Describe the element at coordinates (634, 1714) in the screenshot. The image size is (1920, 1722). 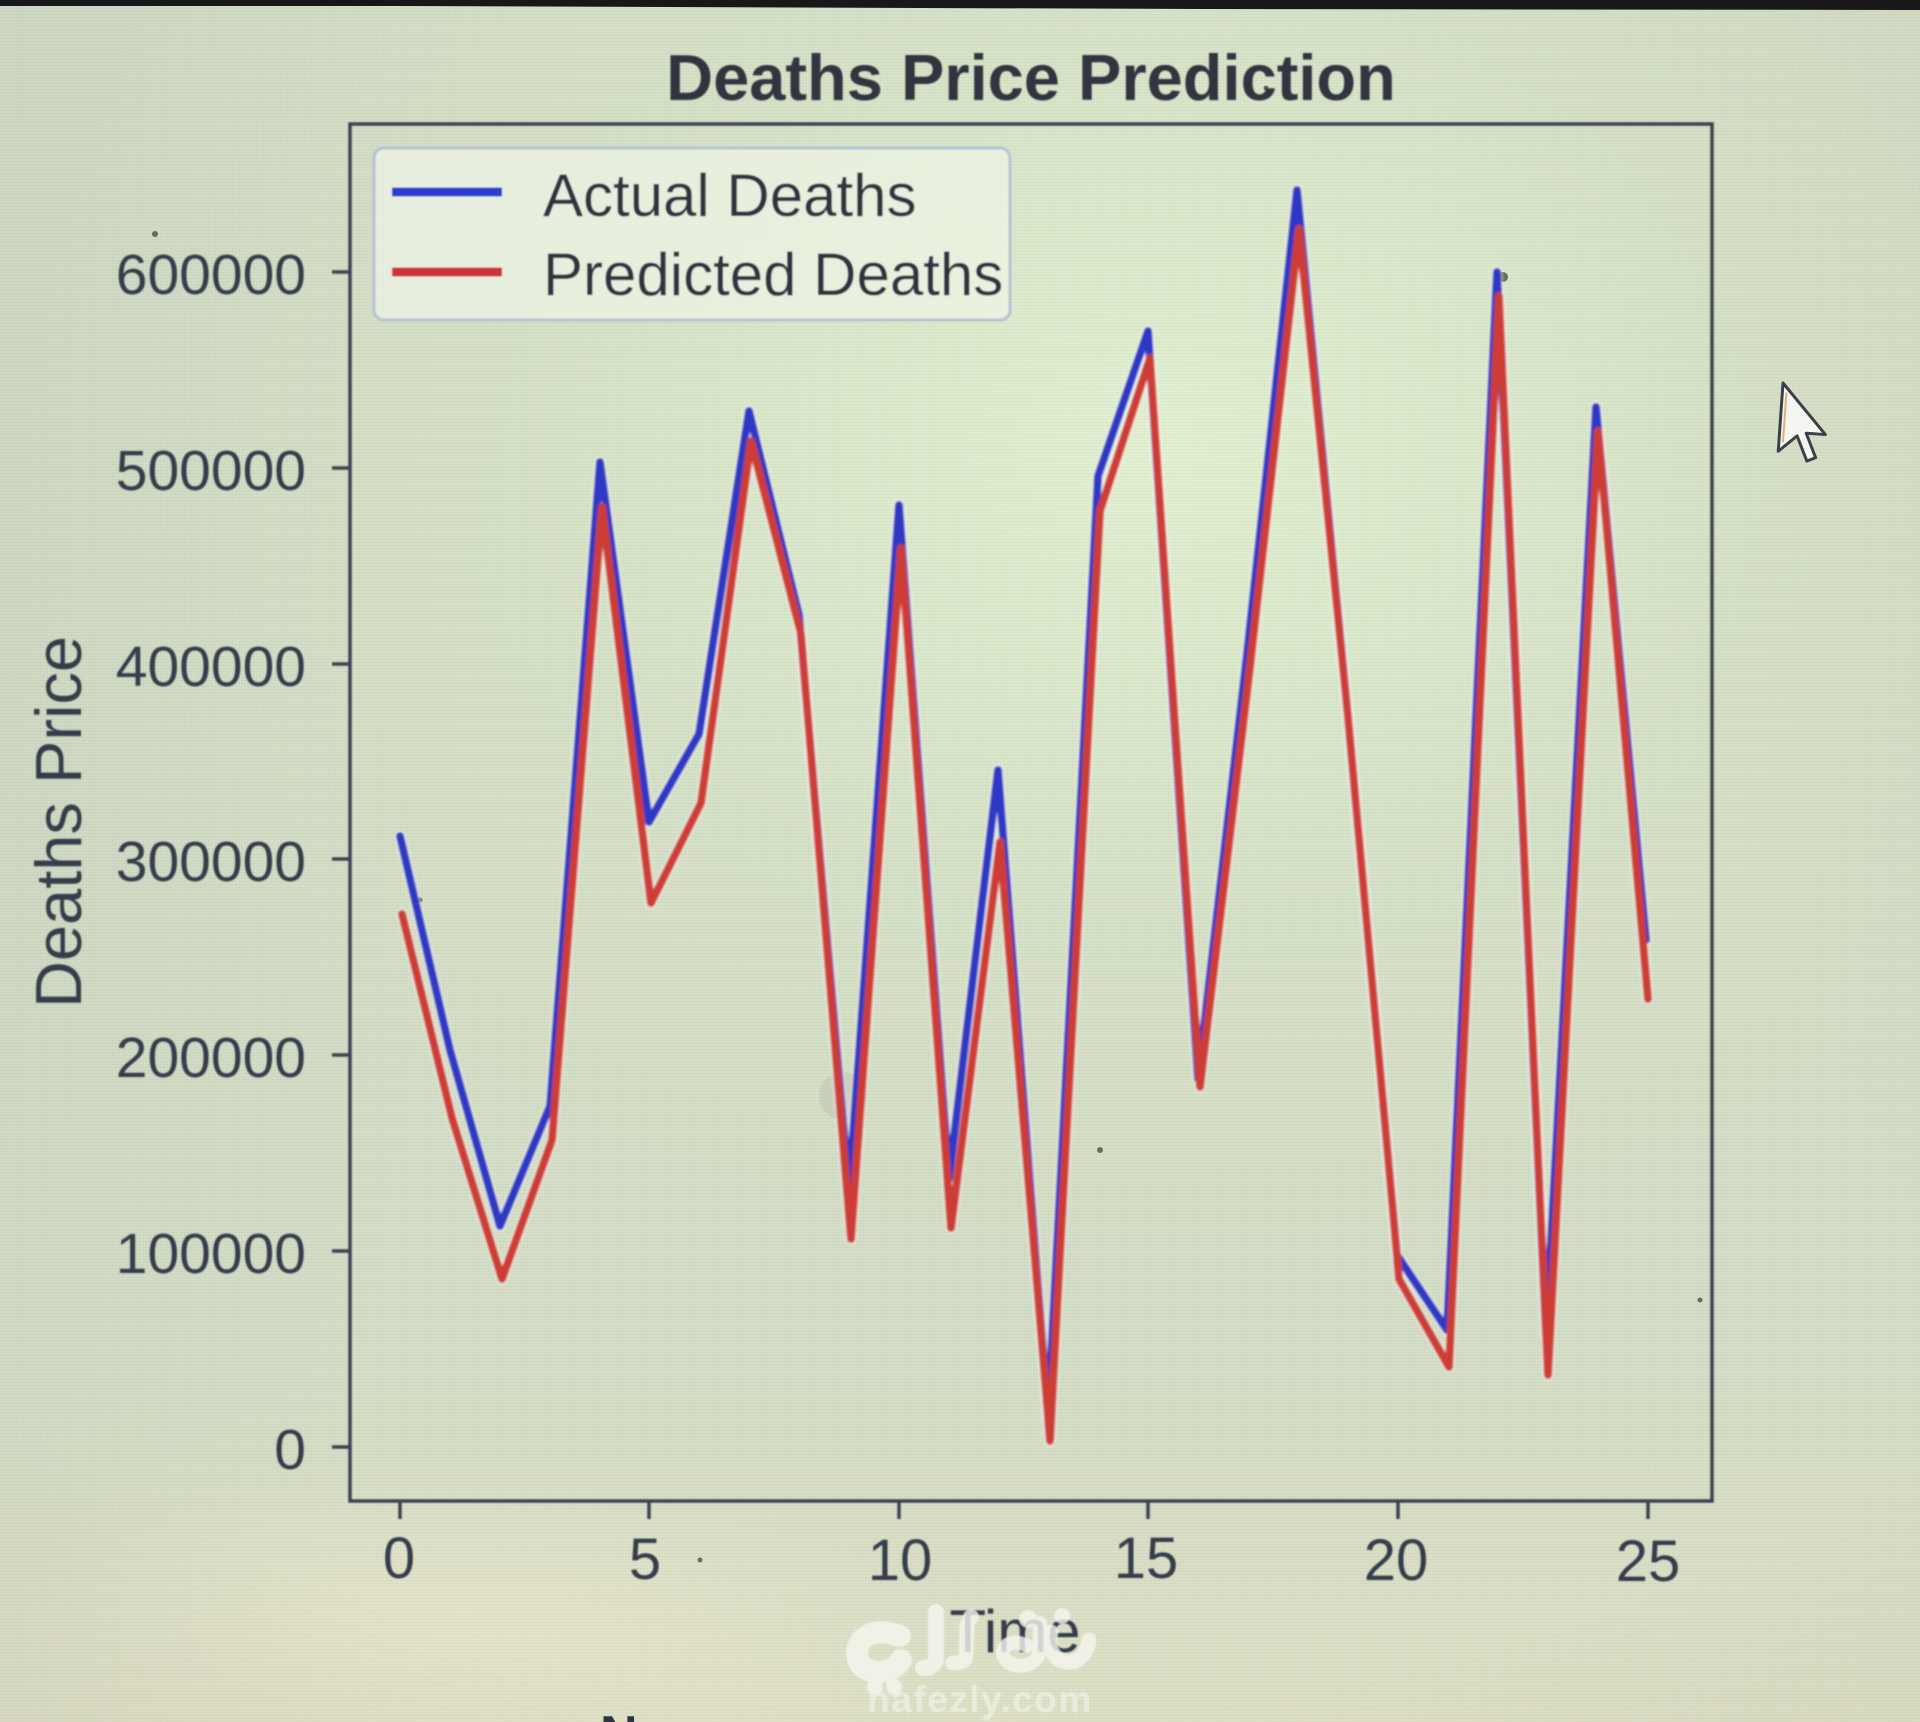
I see `svg-text: Na` at that location.